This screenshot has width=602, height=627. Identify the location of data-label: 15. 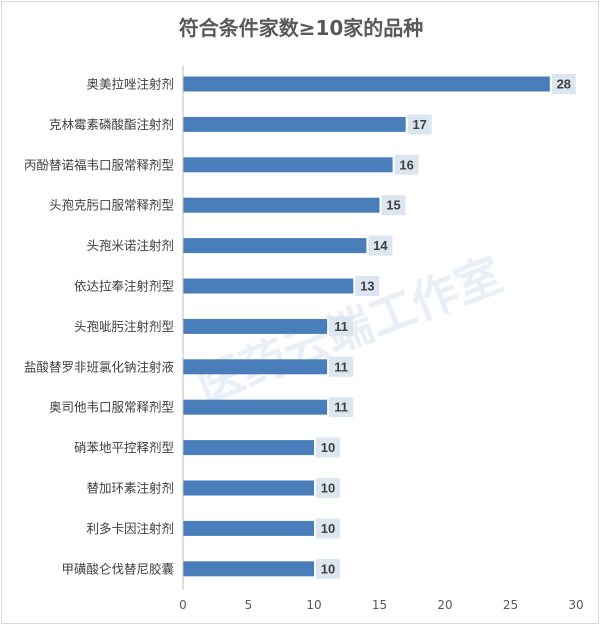
(393, 205).